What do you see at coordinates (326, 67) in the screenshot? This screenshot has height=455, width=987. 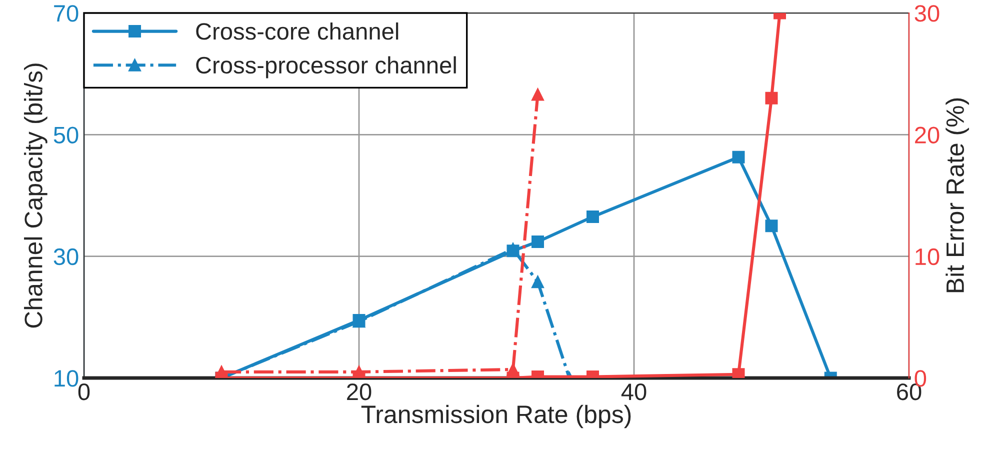 I see `legend-label: Cross-processor channel` at bounding box center [326, 67].